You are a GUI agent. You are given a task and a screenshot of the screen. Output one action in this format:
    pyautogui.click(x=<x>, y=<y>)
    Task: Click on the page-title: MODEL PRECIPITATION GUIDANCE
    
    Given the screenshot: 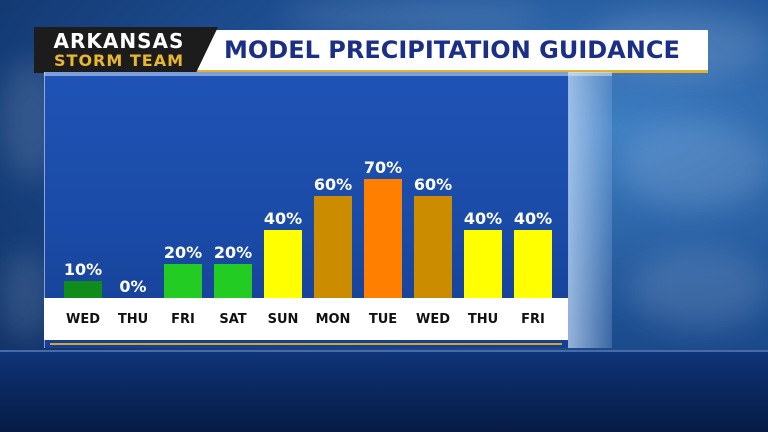 What is the action you would take?
    pyautogui.click(x=452, y=50)
    